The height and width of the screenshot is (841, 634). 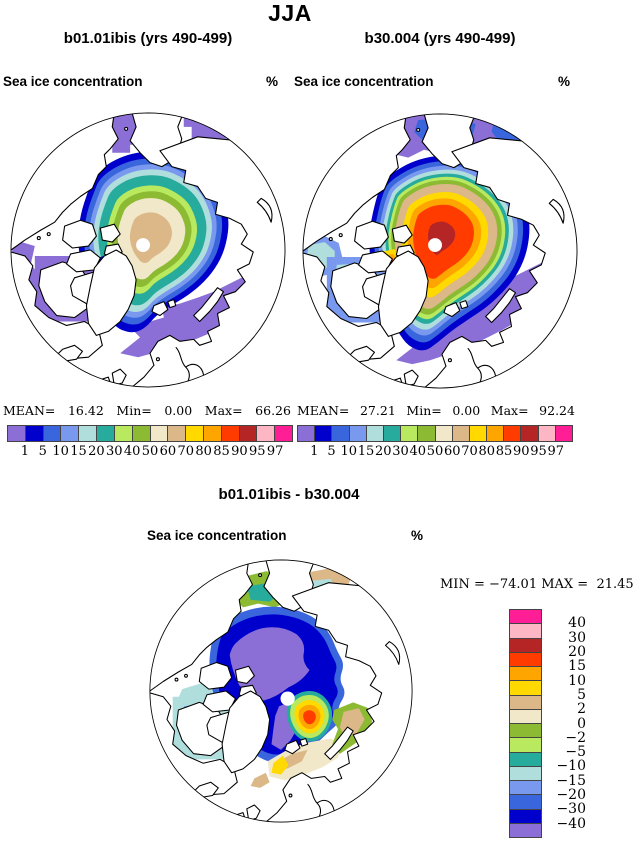 What do you see at coordinates (557, 410) in the screenshot?
I see `max-value: 92.24` at bounding box center [557, 410].